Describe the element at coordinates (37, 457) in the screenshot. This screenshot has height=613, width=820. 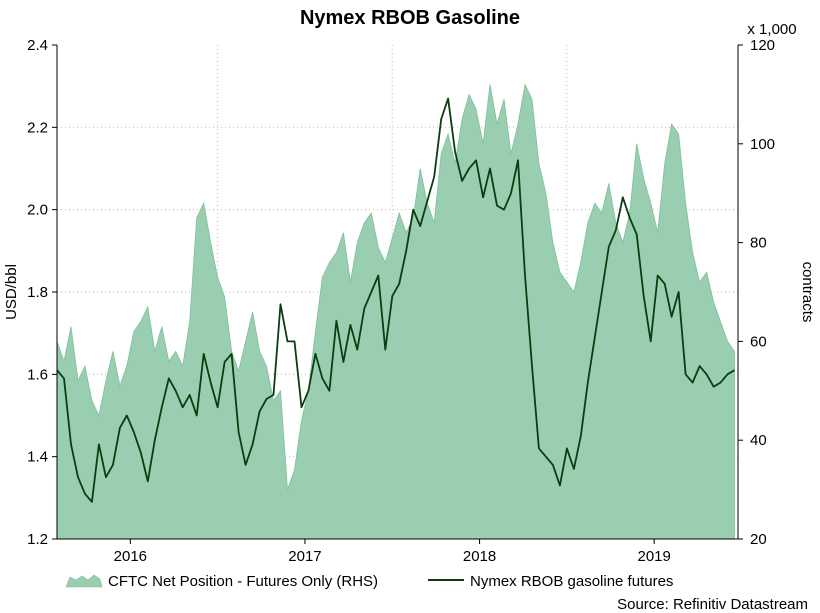
I see `left-tick-label: 1.4` at that location.